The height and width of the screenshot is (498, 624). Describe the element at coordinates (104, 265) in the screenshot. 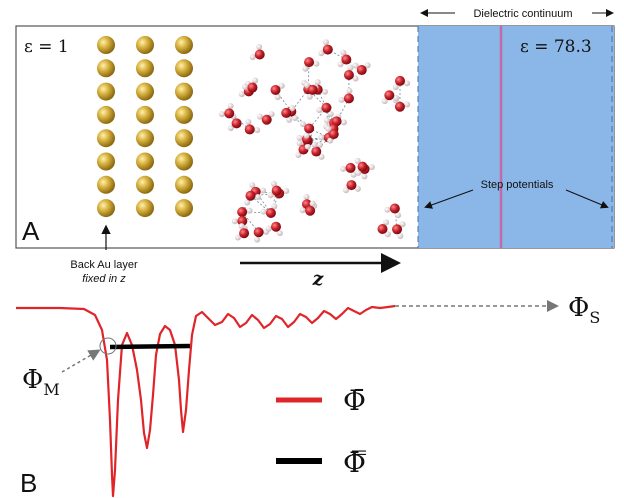

I see `au-layer-label-line1: Back Au layer` at that location.